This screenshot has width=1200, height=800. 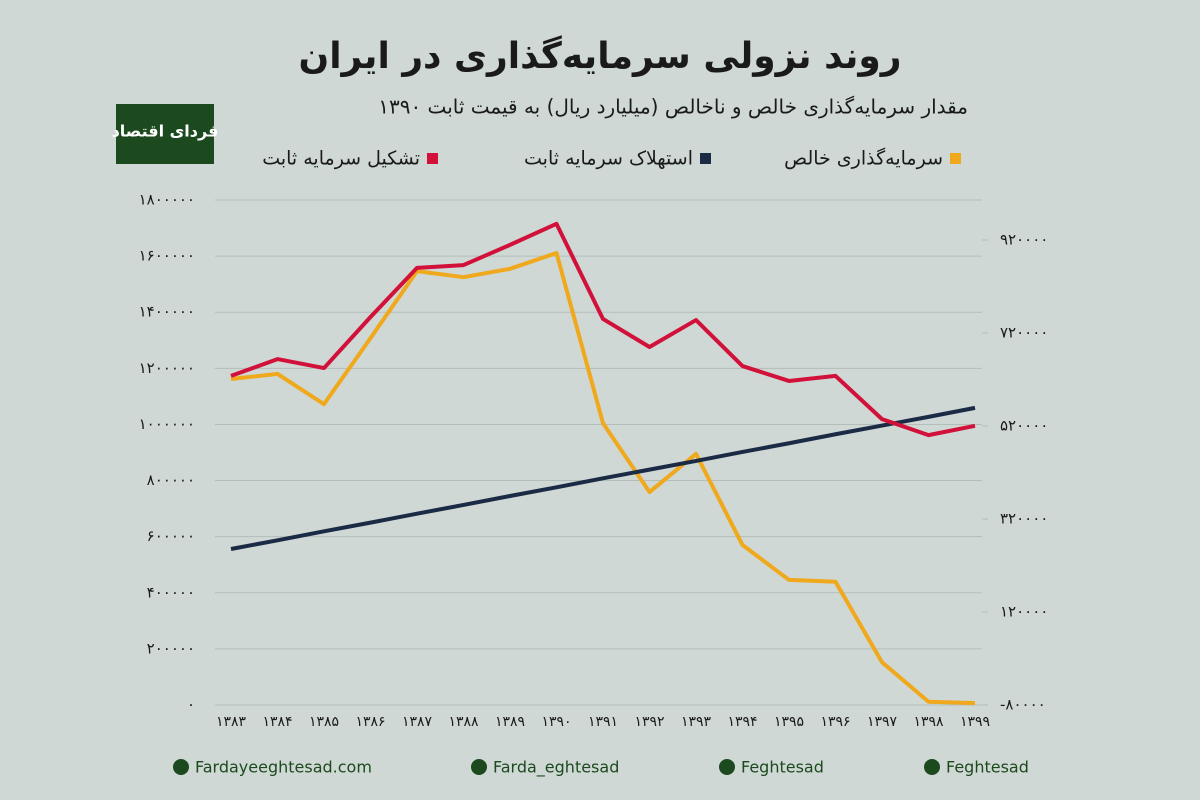 I want to click on y-tick-label: ۱۸۰۰۰۰۰, so click(x=167, y=200).